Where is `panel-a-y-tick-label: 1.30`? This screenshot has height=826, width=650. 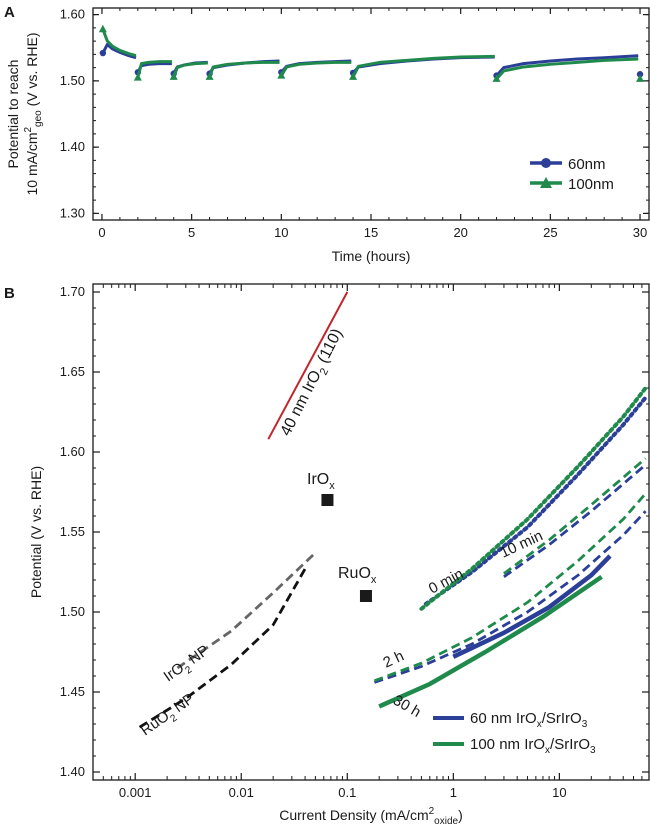
panel-a-y-tick-label: 1.30 is located at coordinates (72, 212).